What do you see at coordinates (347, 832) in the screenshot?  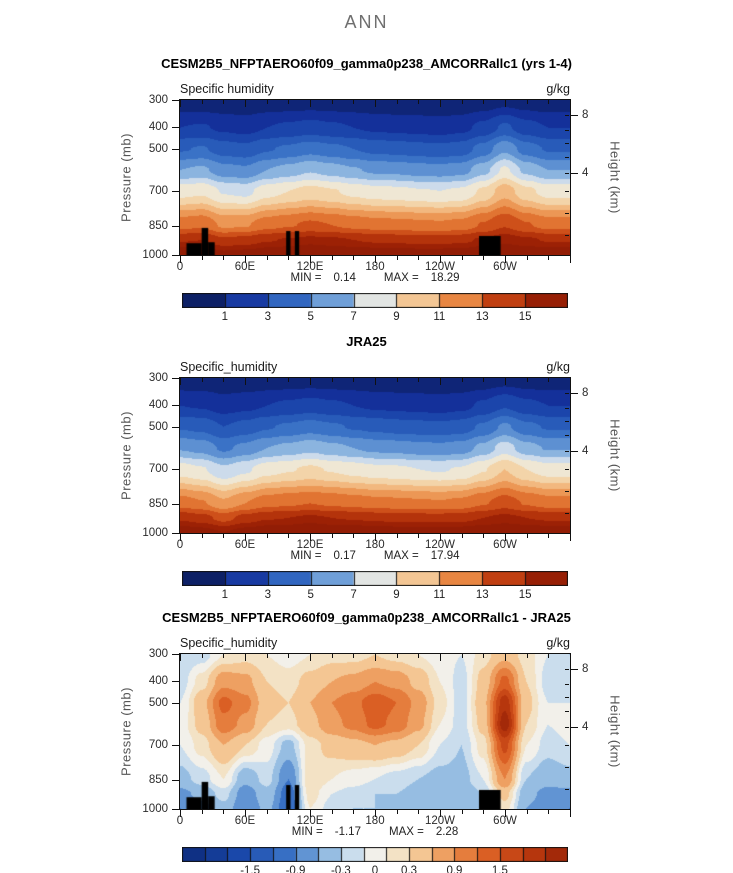 I see `min-value: -1.17` at bounding box center [347, 832].